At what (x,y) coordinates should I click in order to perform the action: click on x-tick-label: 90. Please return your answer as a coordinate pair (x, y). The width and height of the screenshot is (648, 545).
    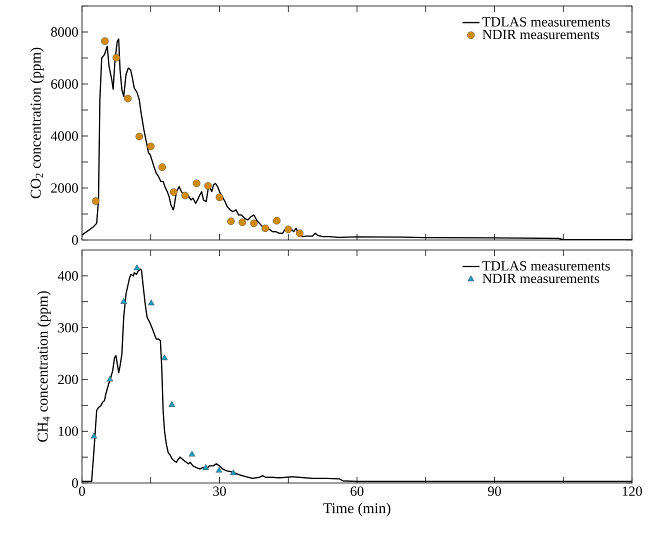
    Looking at the image, I should click on (494, 491).